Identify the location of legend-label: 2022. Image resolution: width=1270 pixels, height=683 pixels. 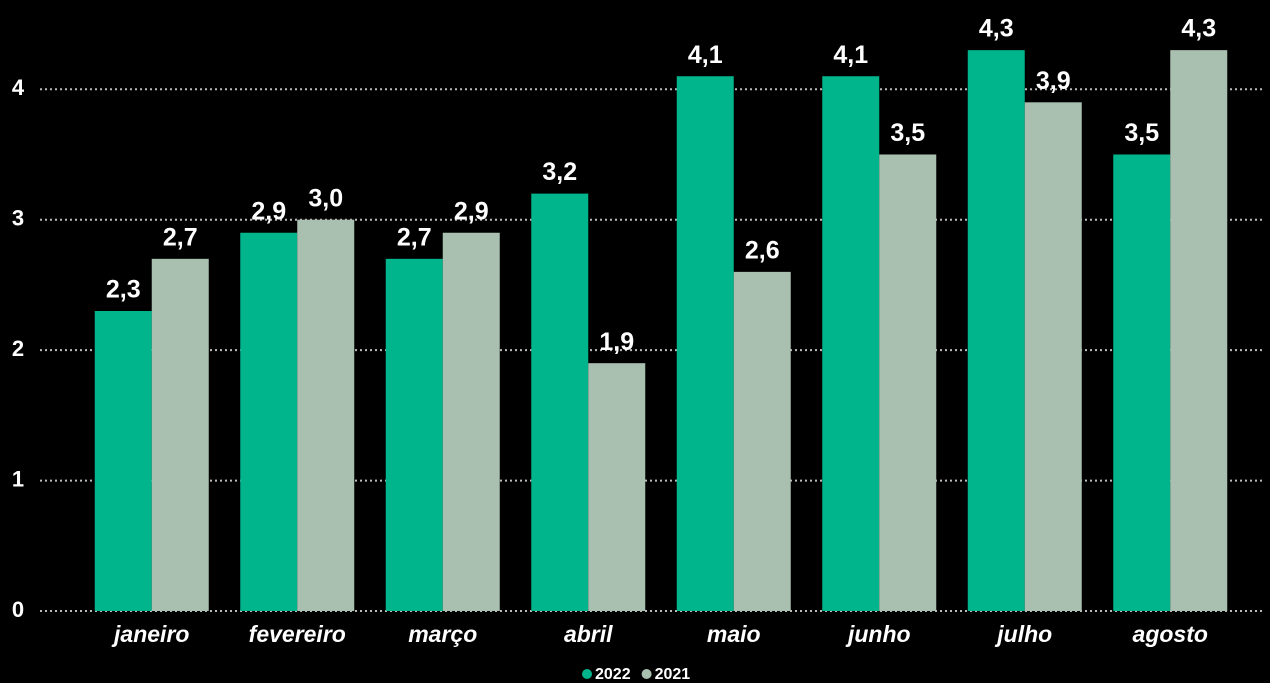
(613, 674).